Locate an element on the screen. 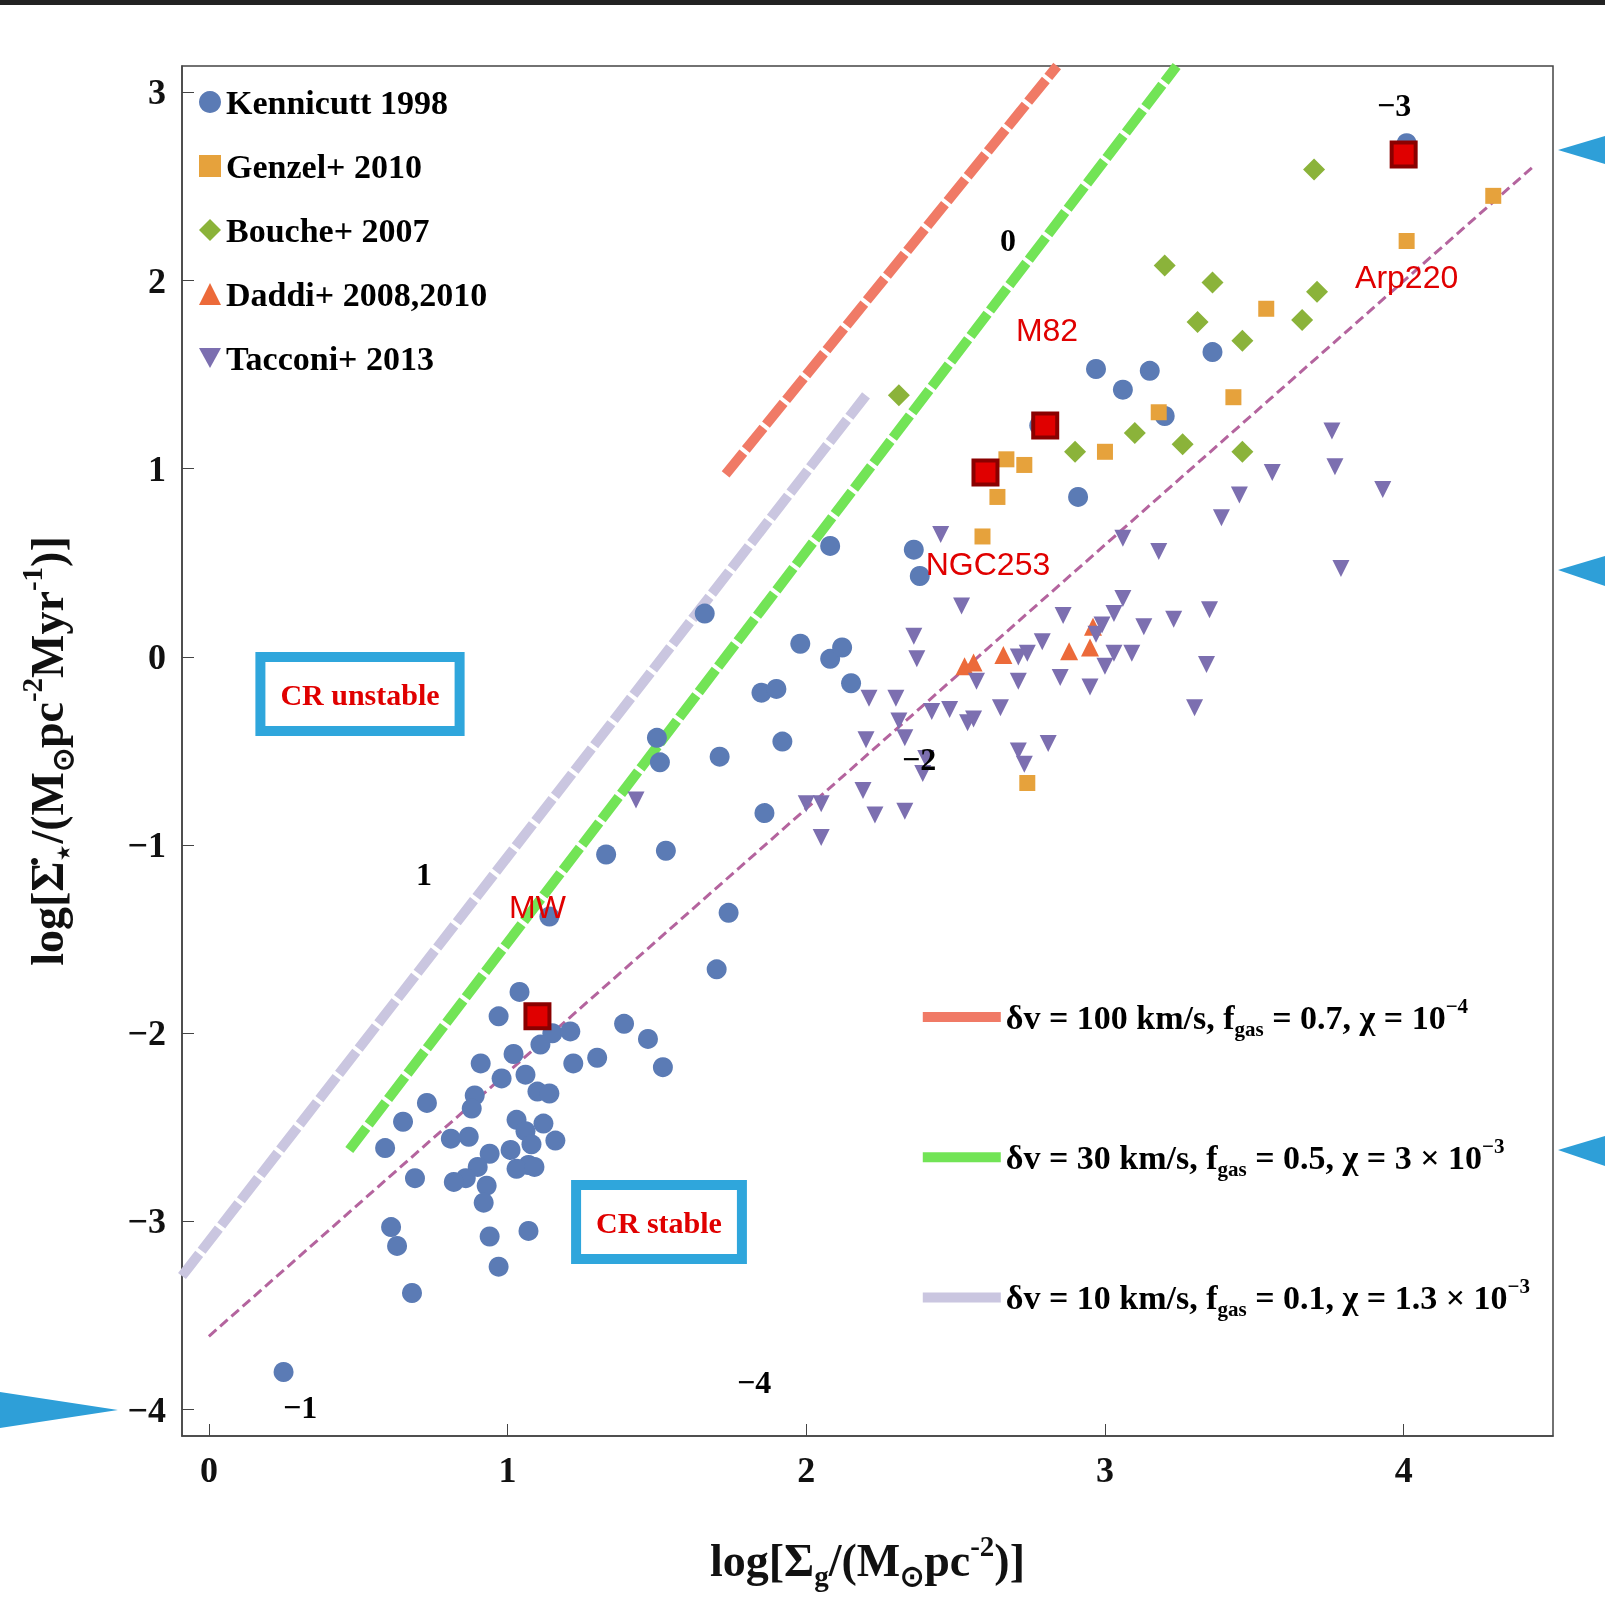 The image size is (1605, 1619). legend-label: Genzel+ 2010 is located at coordinates (324, 166).